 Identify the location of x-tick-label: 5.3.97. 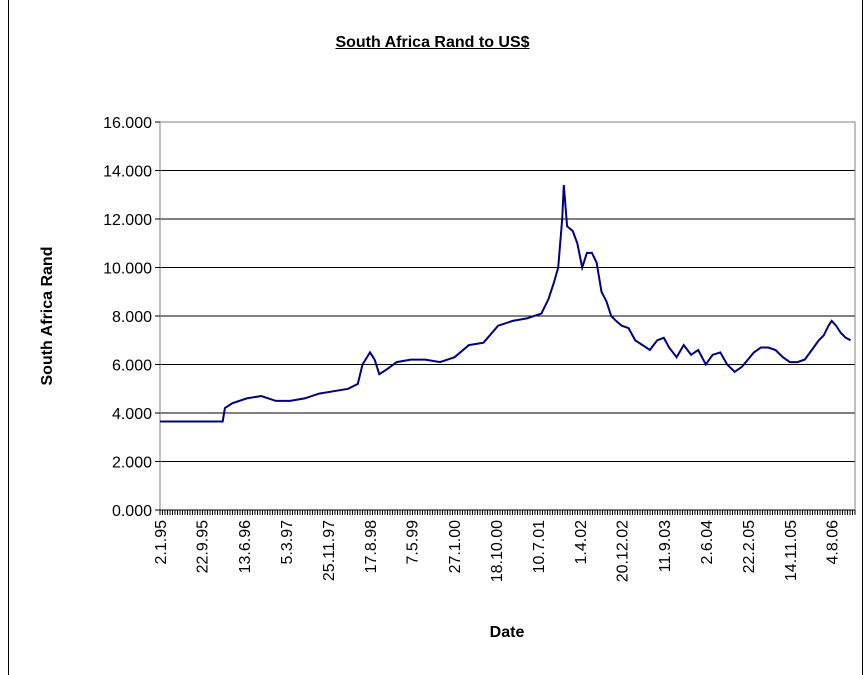
(287, 542).